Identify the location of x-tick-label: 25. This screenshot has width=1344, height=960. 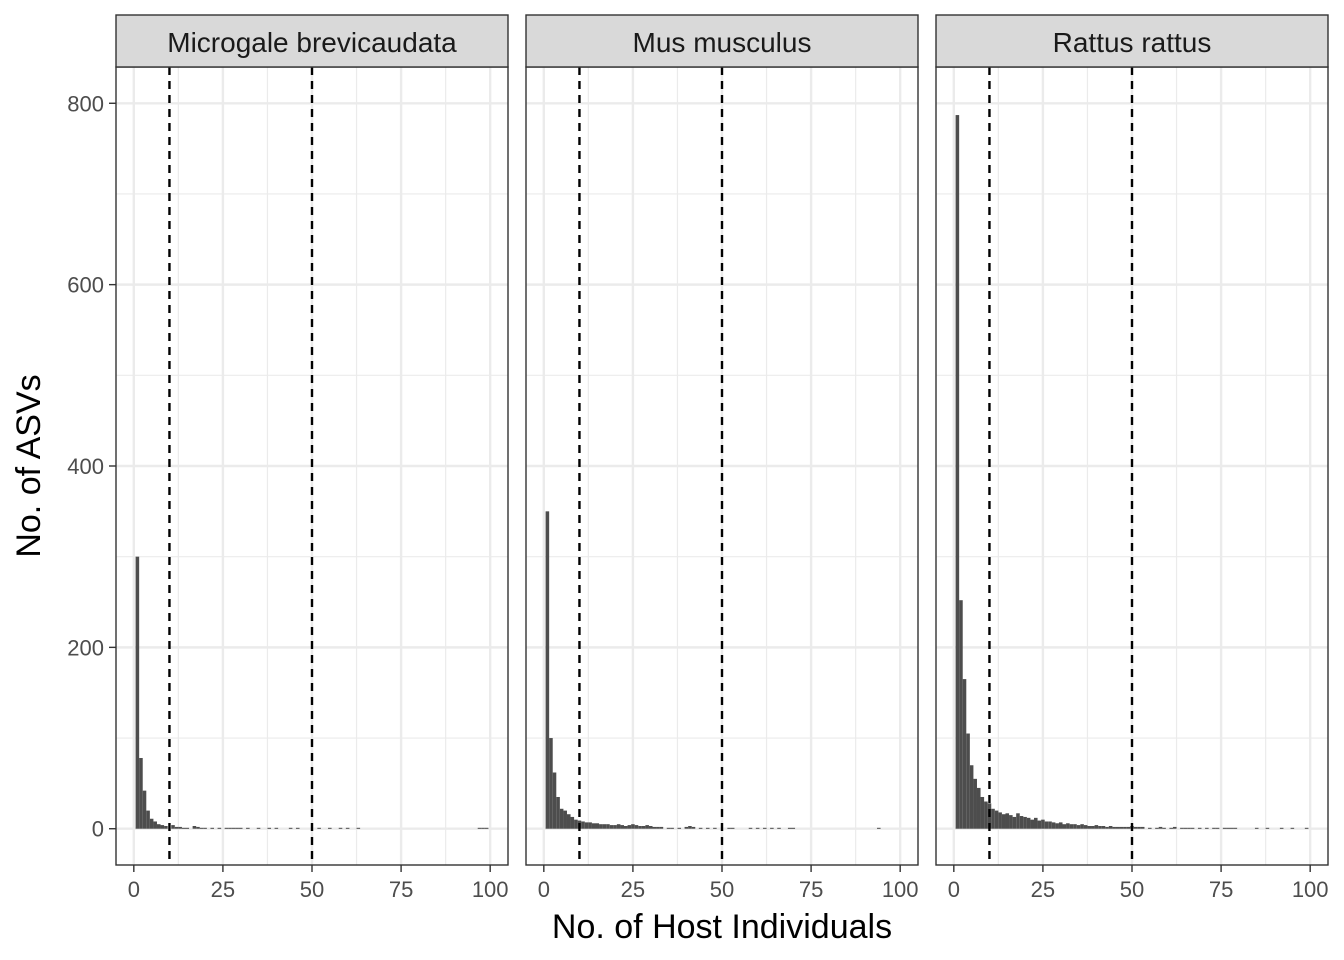
(223, 889).